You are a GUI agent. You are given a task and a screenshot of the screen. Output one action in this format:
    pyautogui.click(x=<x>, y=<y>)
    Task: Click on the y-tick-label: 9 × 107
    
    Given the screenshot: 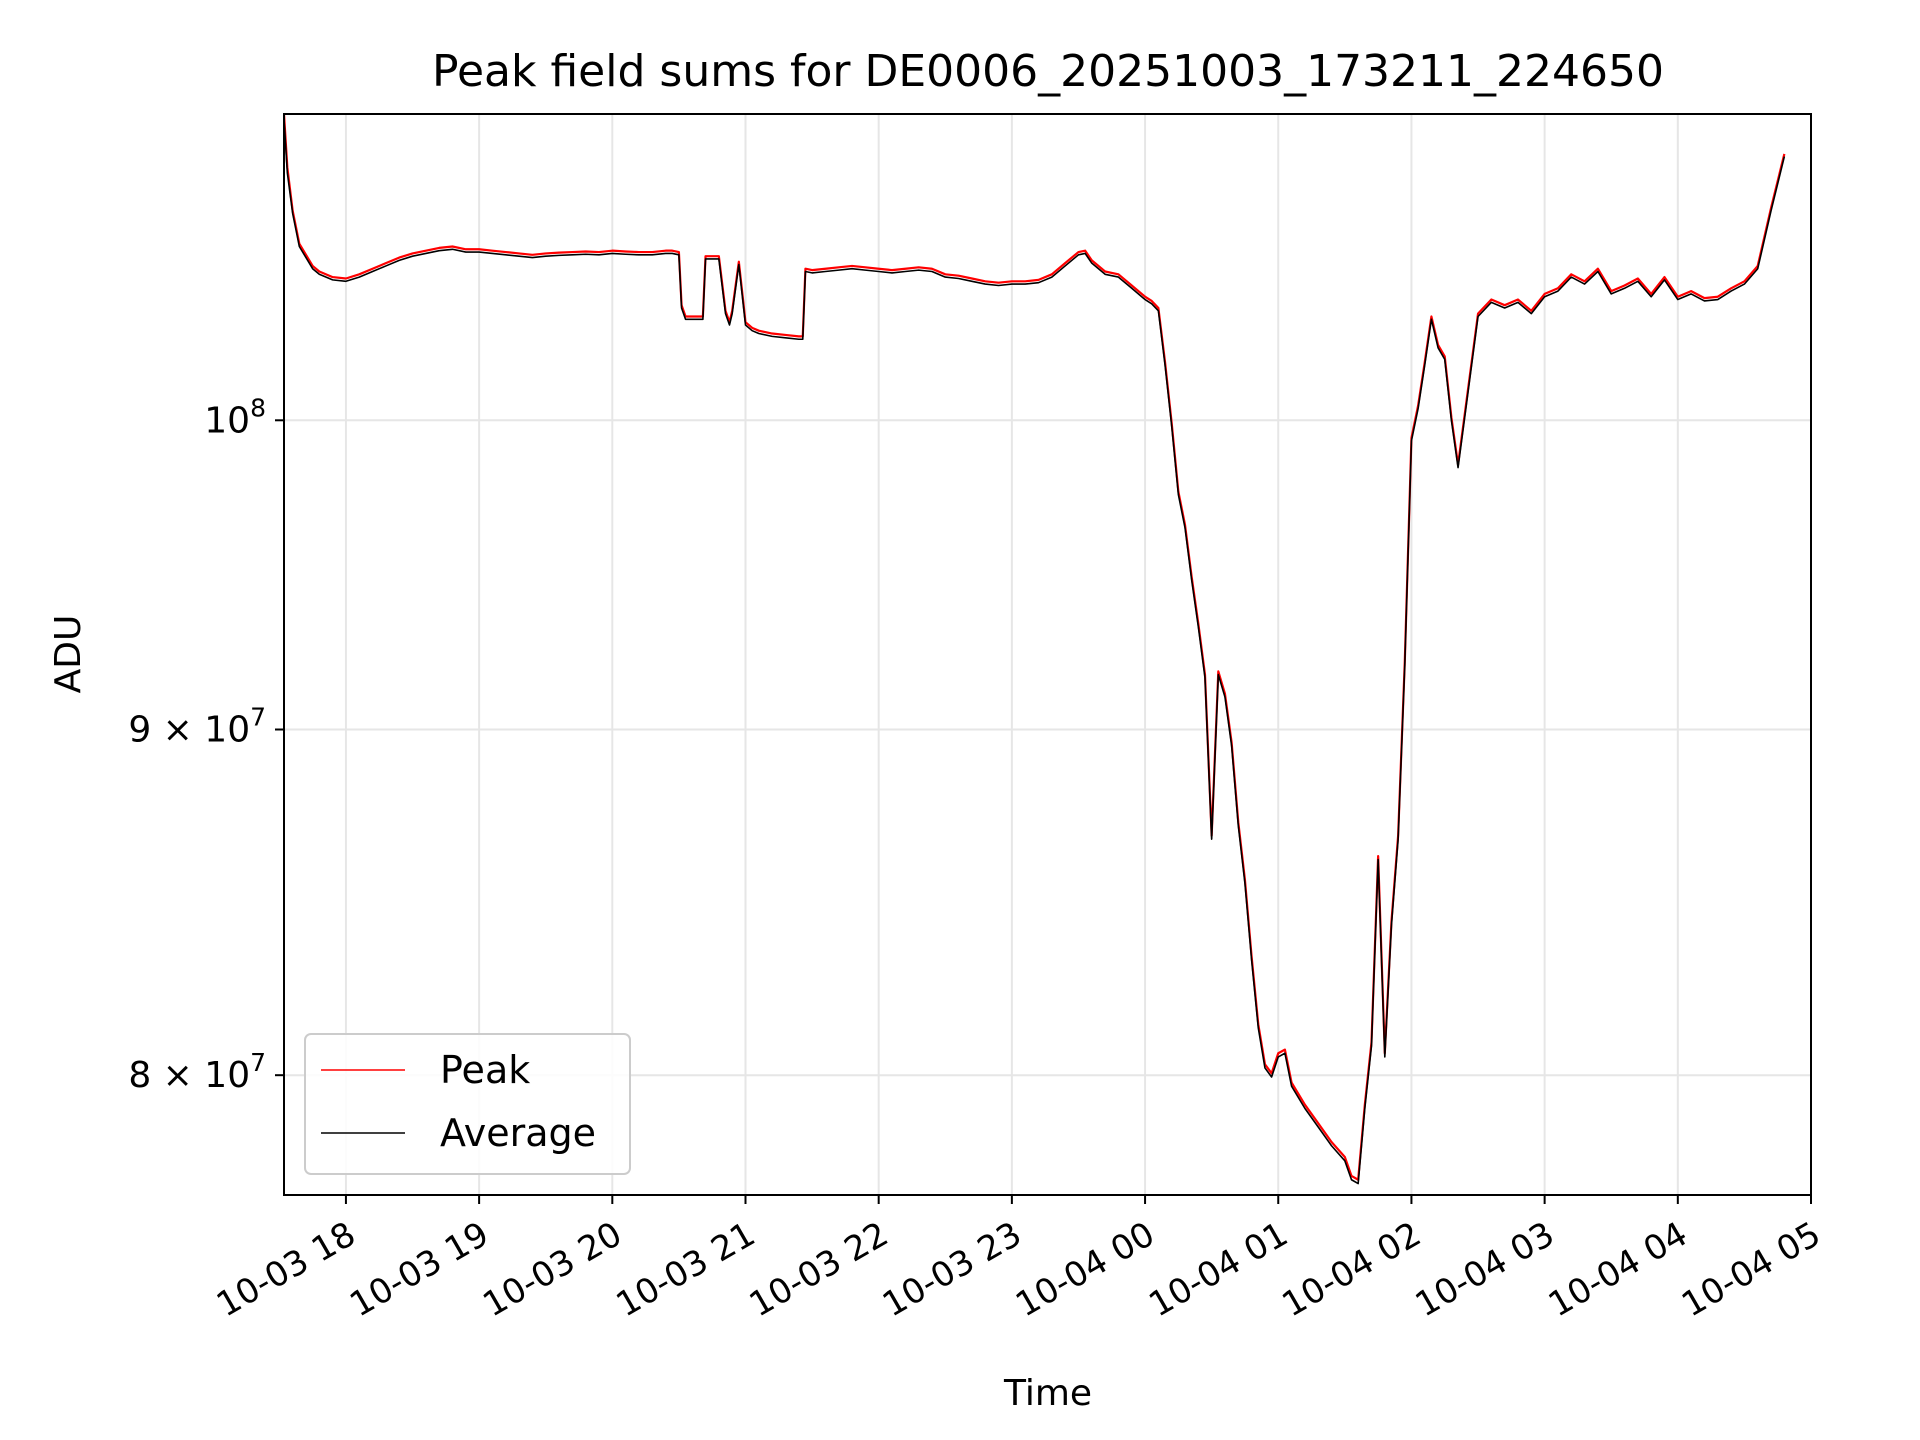 What is the action you would take?
    pyautogui.click(x=197, y=727)
    